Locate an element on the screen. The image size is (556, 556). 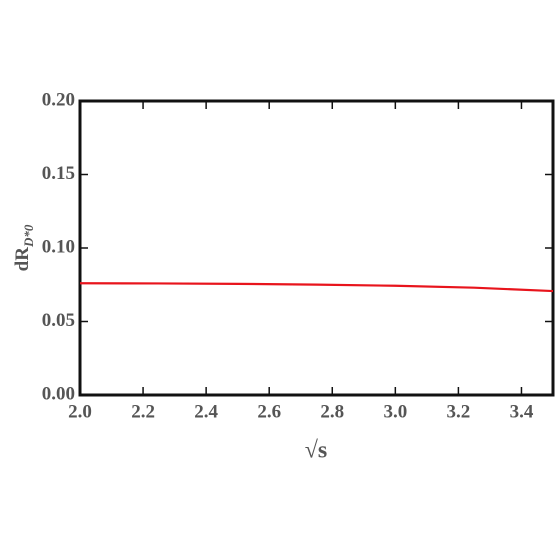
y-axis-label: dRD*0 is located at coordinates (24, 247).